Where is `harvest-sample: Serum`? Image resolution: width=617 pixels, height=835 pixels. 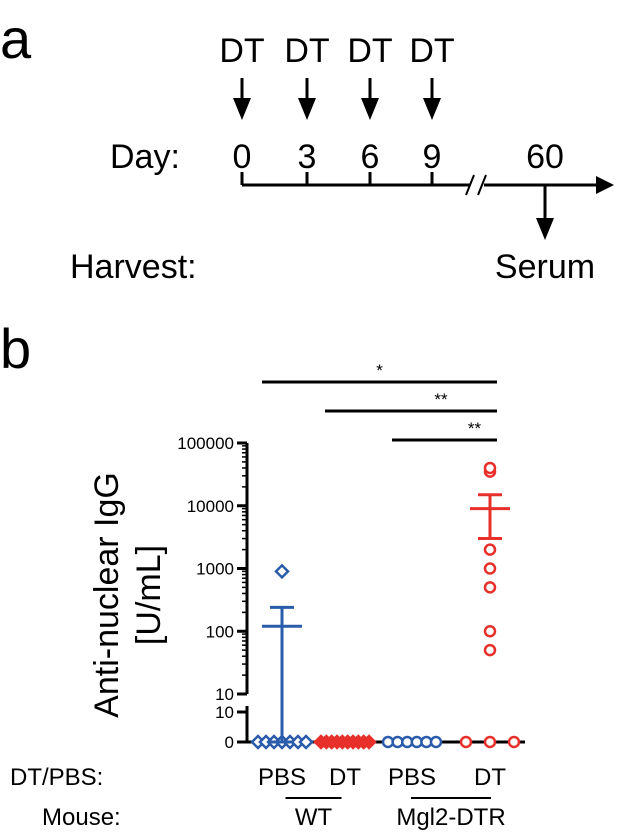 harvest-sample: Serum is located at coordinates (545, 267).